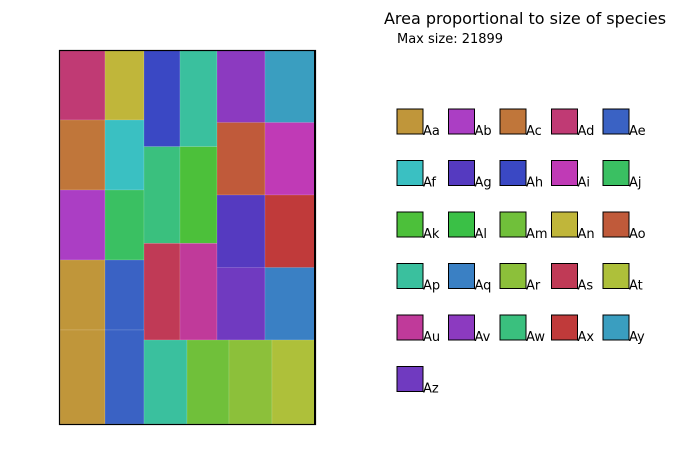 The width and height of the screenshot is (682, 476). I want to click on legend-swatch-an, so click(564, 224).